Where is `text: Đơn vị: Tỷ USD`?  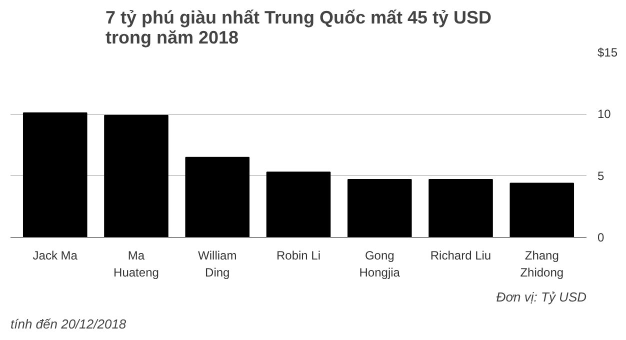 text: Đơn vị: Tỷ USD is located at coordinates (541, 297).